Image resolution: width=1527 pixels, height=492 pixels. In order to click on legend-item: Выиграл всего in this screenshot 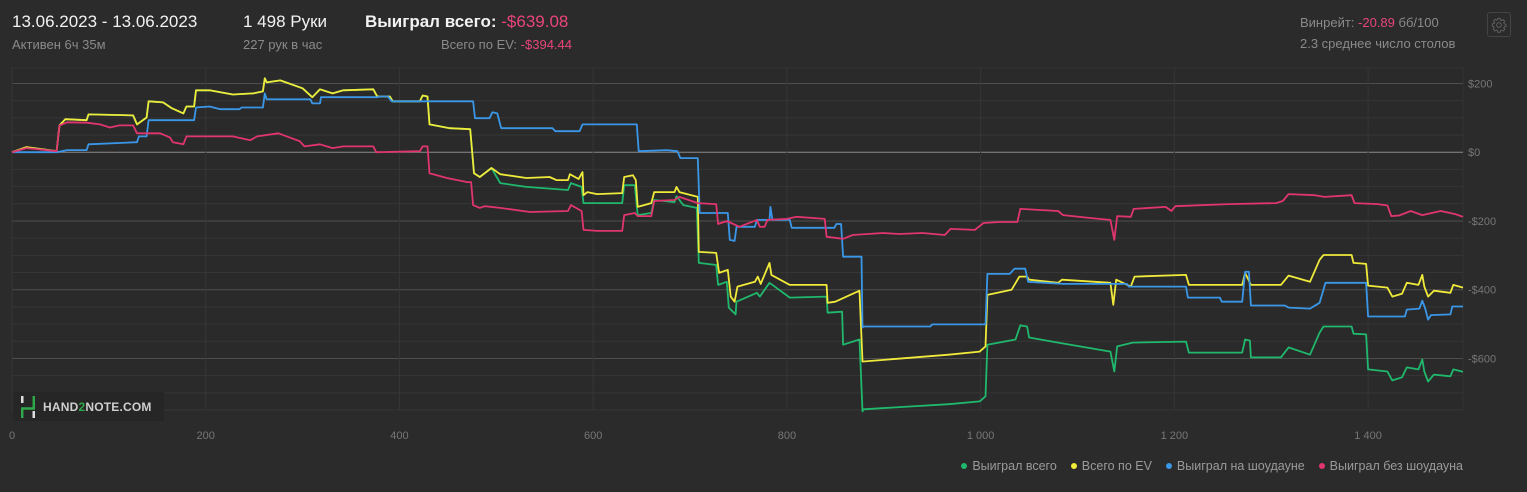, I will do `click(1009, 466)`.